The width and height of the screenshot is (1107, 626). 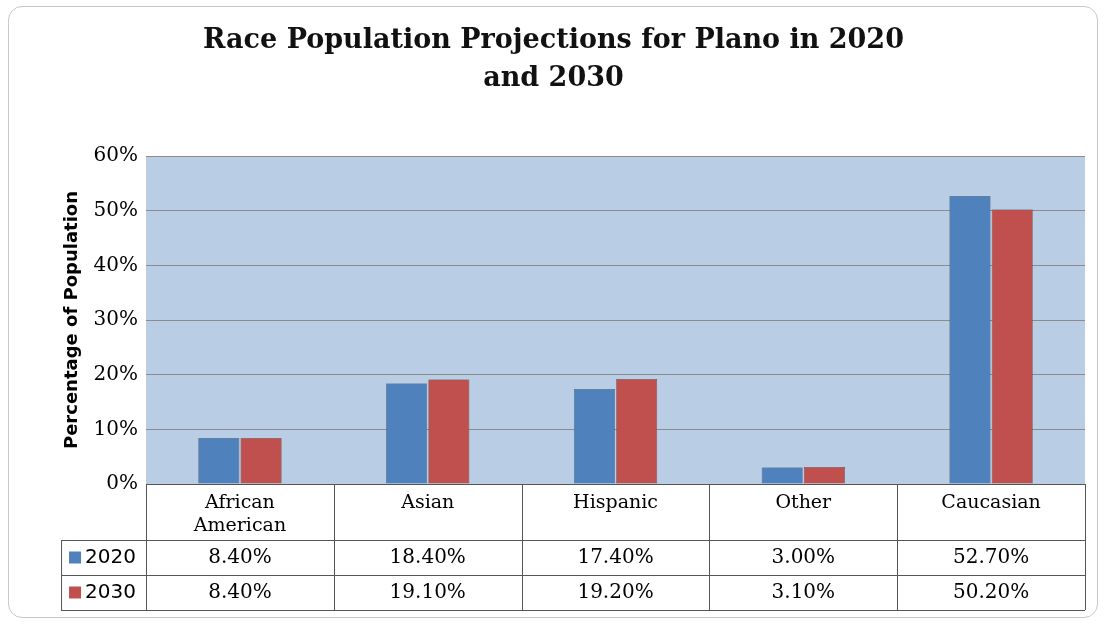 I want to click on data-label: 52.70%, so click(x=991, y=555).